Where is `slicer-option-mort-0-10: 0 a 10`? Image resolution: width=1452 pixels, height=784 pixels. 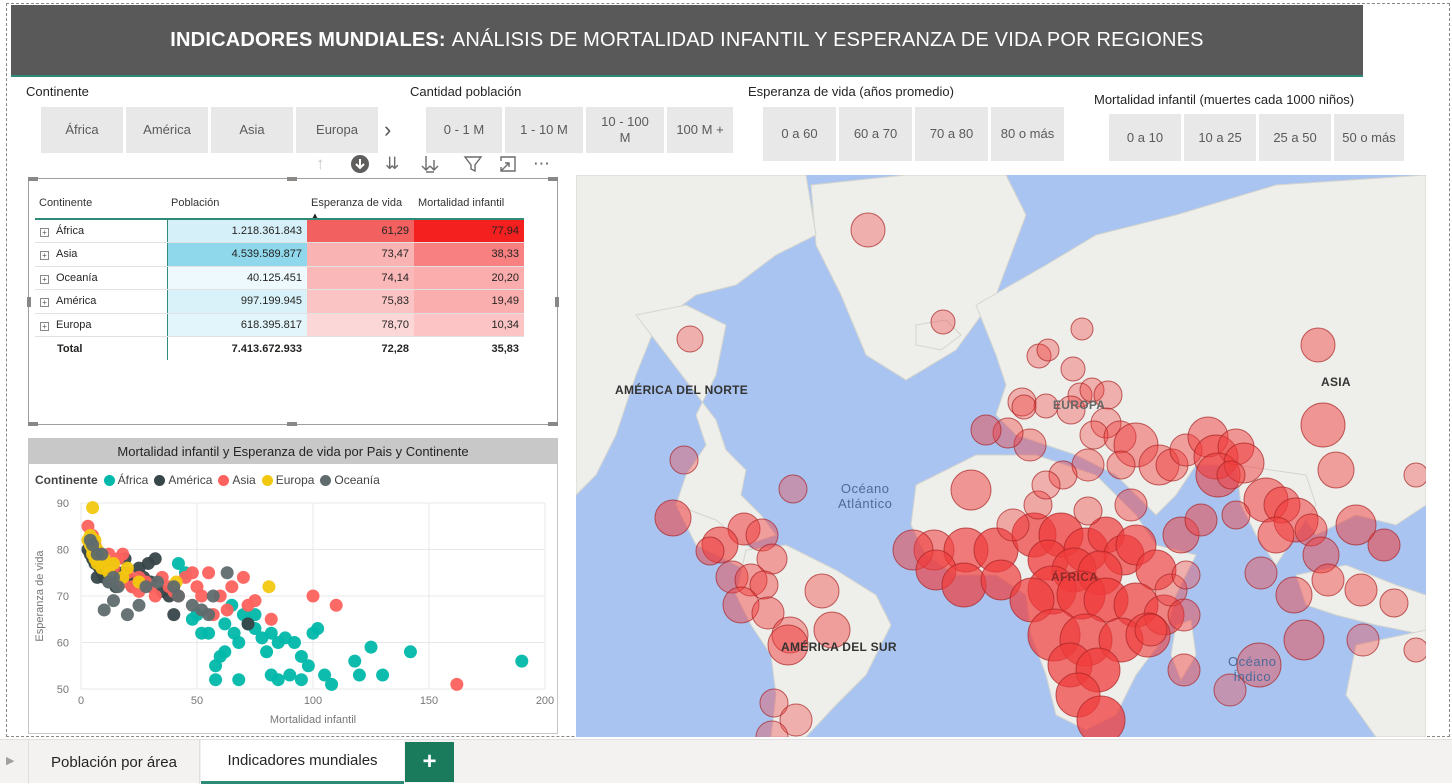 slicer-option-mort-0-10: 0 a 10 is located at coordinates (1145, 137).